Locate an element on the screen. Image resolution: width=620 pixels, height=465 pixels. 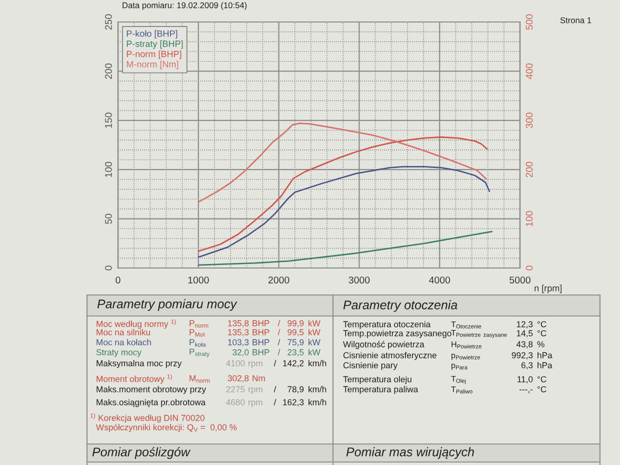
text: P-koło [BHP] is located at coordinates (152, 34).